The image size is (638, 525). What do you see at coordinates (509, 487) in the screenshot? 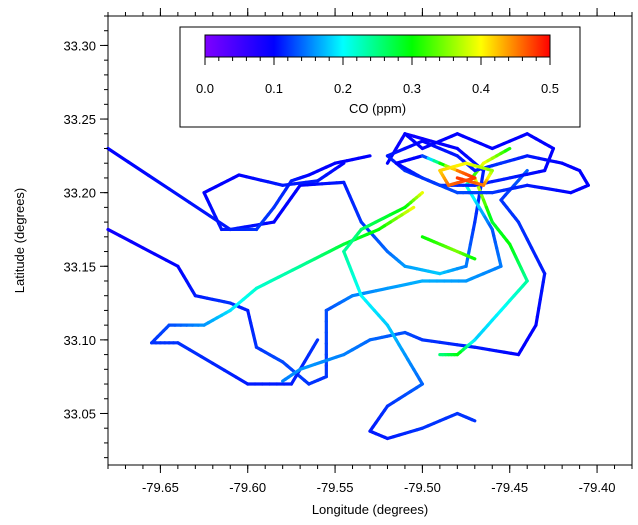
I see `x-tick-label: -79.45` at bounding box center [509, 487].